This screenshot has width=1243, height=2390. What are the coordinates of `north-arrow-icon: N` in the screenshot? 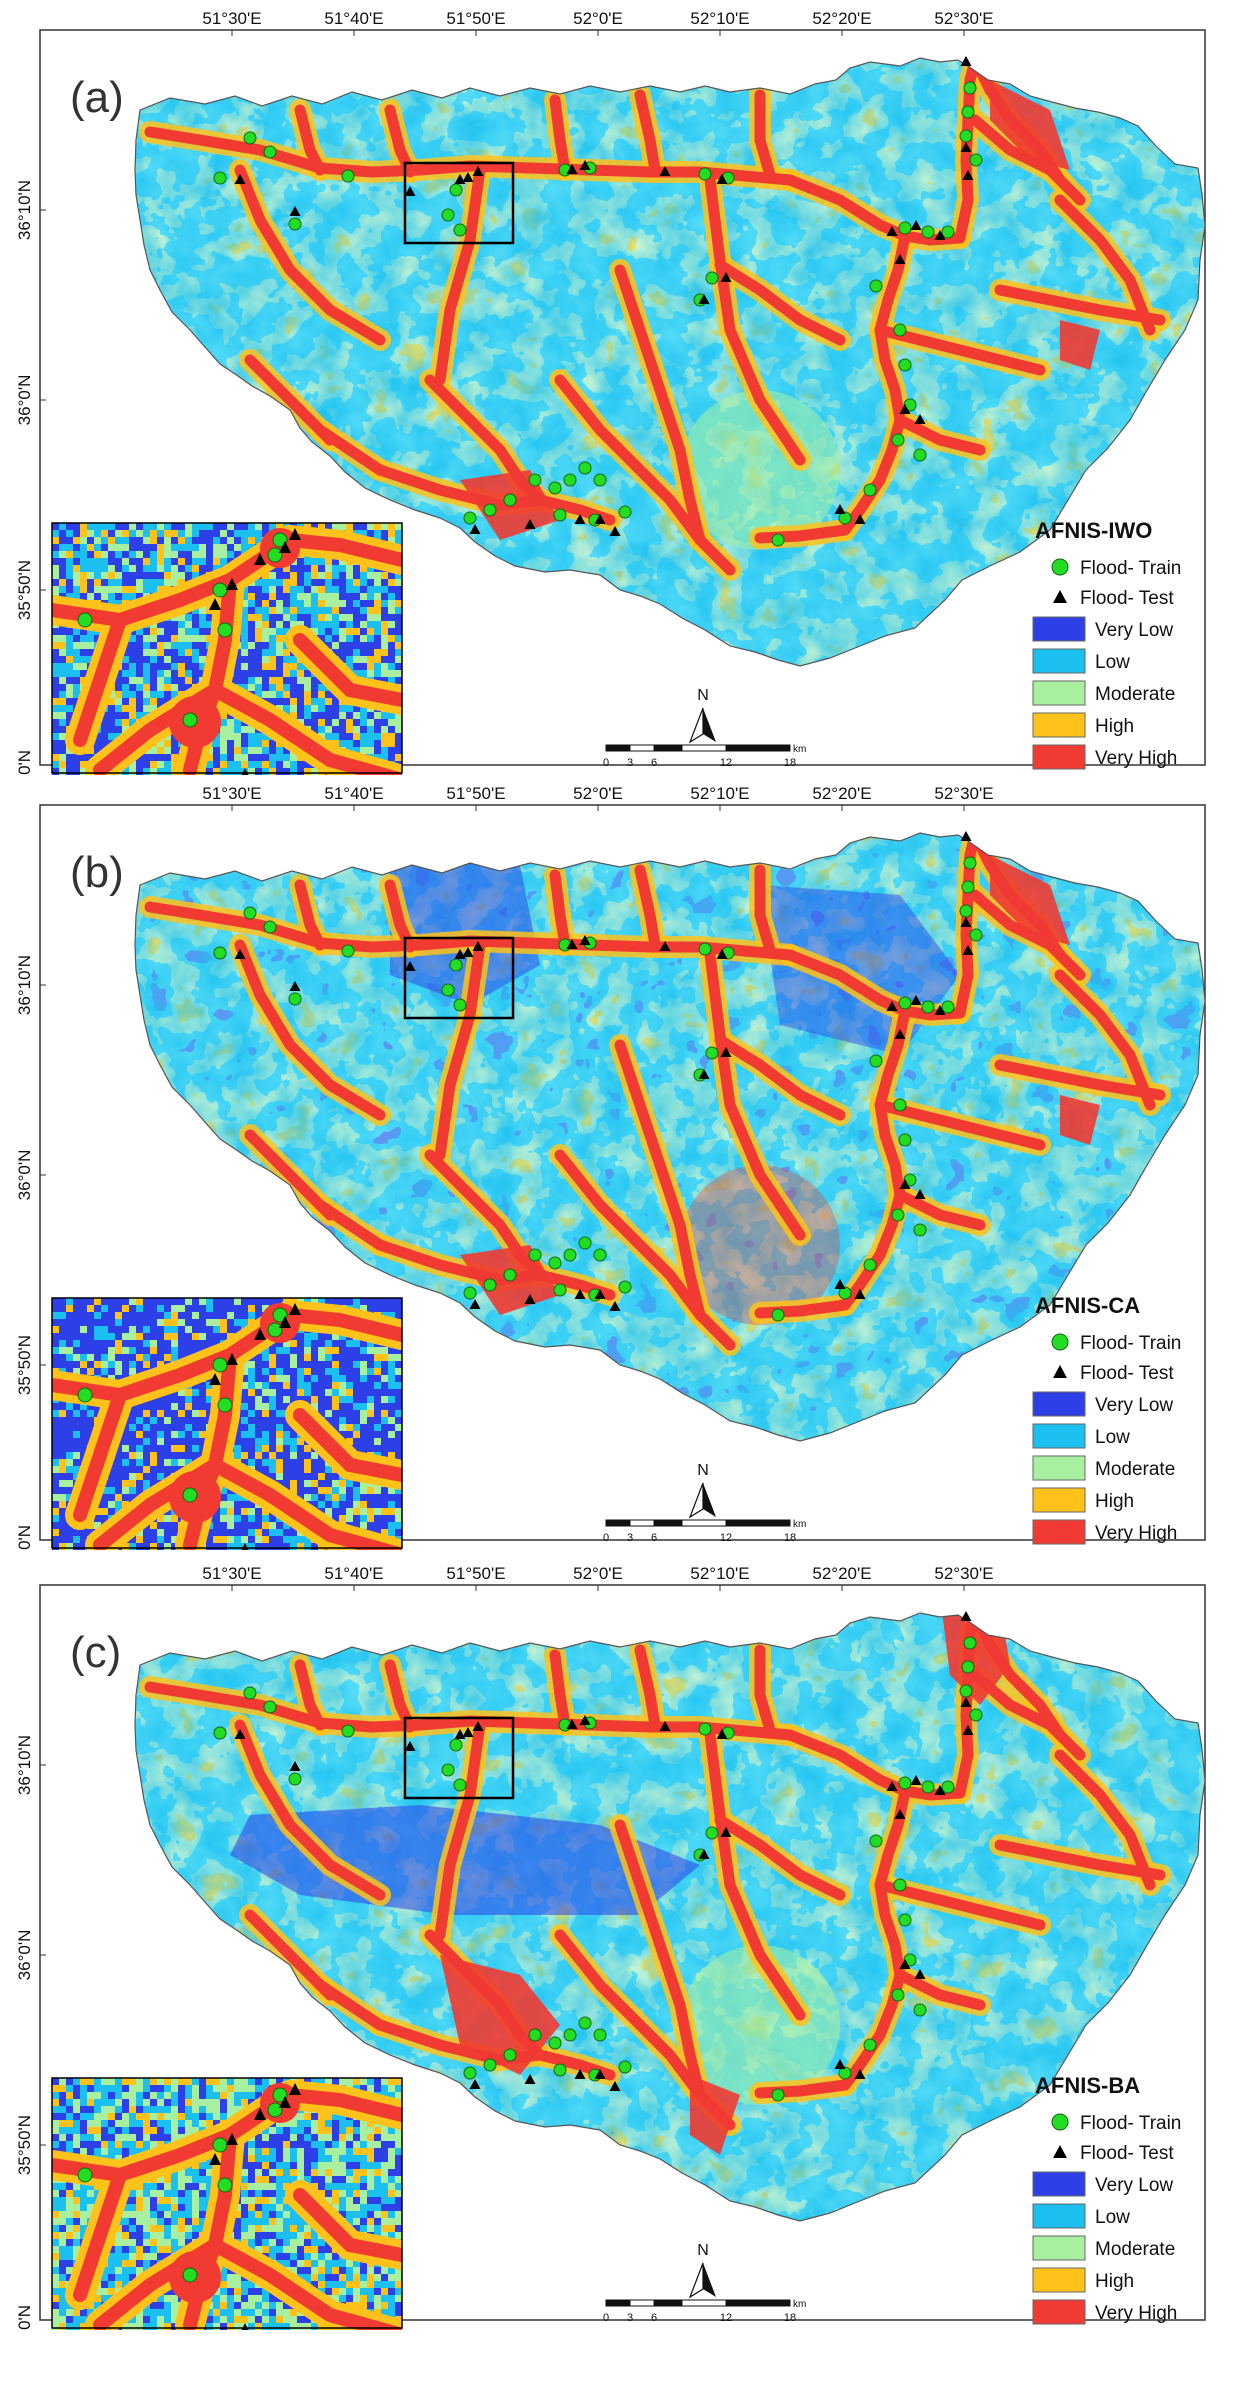 It's located at (702, 1490).